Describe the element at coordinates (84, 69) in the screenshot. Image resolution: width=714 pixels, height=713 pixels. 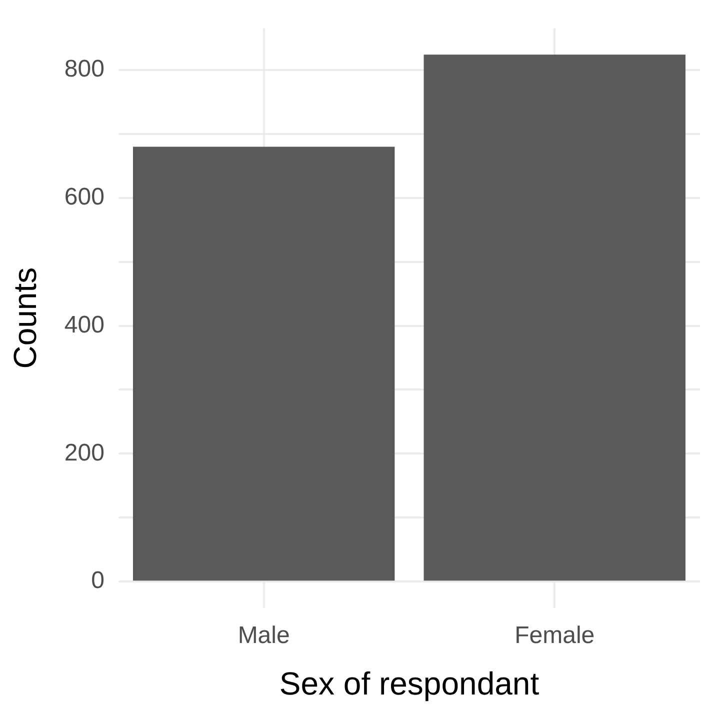
I see `y-tick-label: 800` at that location.